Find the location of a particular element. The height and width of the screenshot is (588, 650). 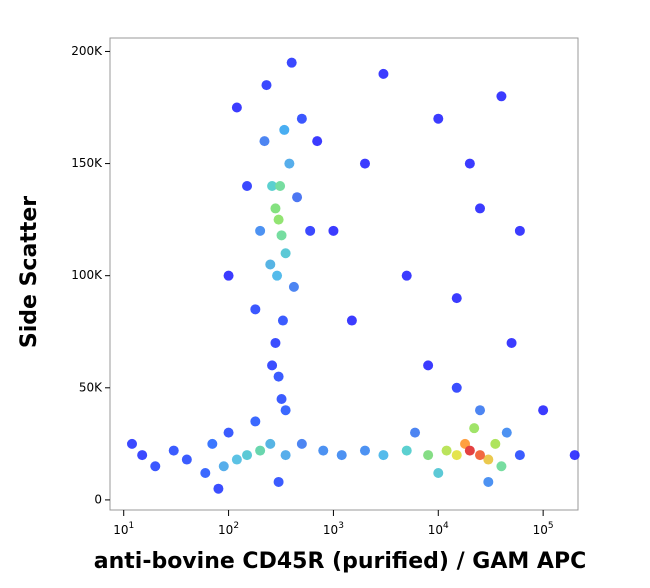

x-tick-label: 10⁴ is located at coordinates (438, 529).